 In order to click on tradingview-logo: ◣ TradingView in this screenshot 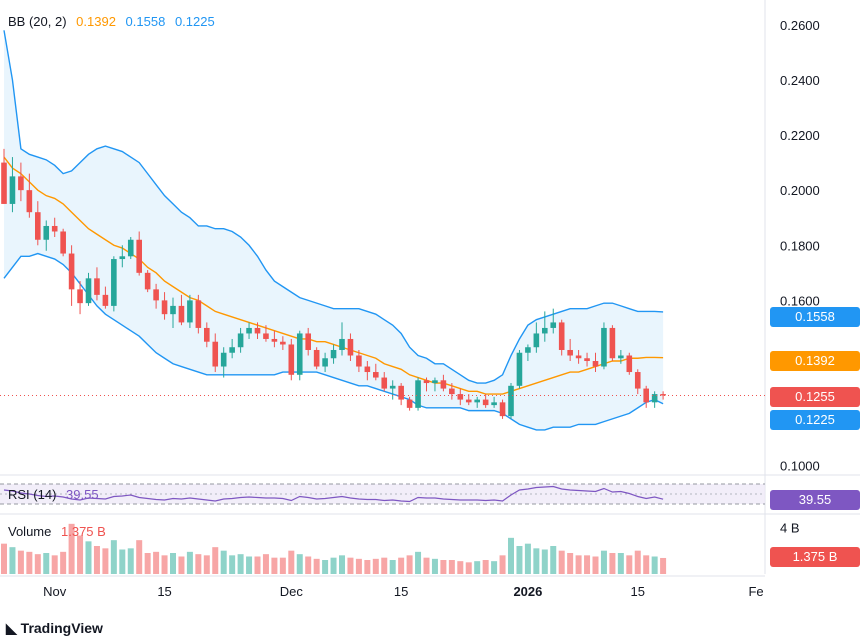, I will do `click(54, 628)`.